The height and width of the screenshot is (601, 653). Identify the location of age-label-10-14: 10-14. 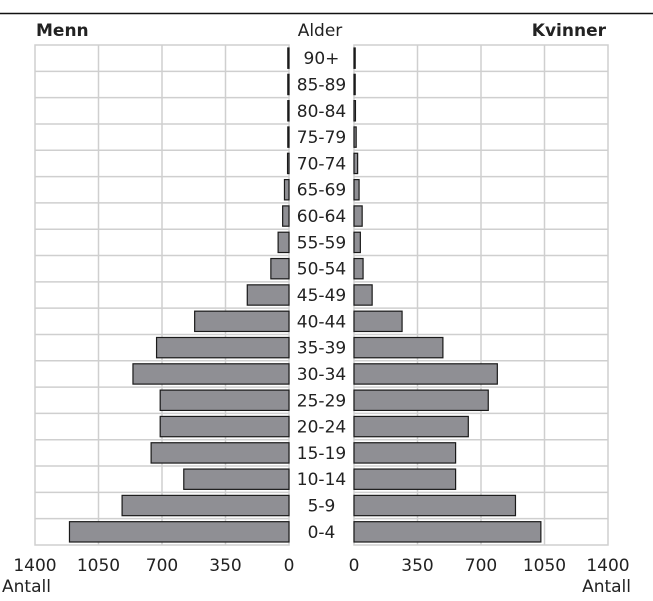
(321, 480).